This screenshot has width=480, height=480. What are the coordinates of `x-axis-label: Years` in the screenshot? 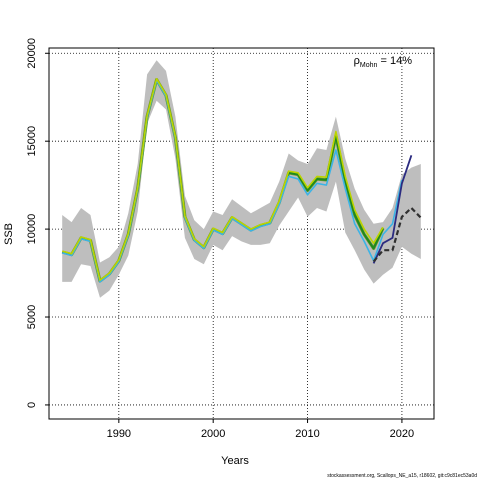 It's located at (235, 461).